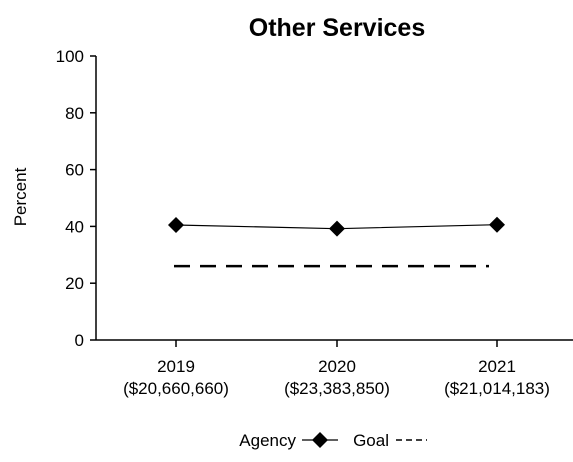 Image resolution: width=573 pixels, height=462 pixels. I want to click on legend-label-goal: Goal, so click(371, 440).